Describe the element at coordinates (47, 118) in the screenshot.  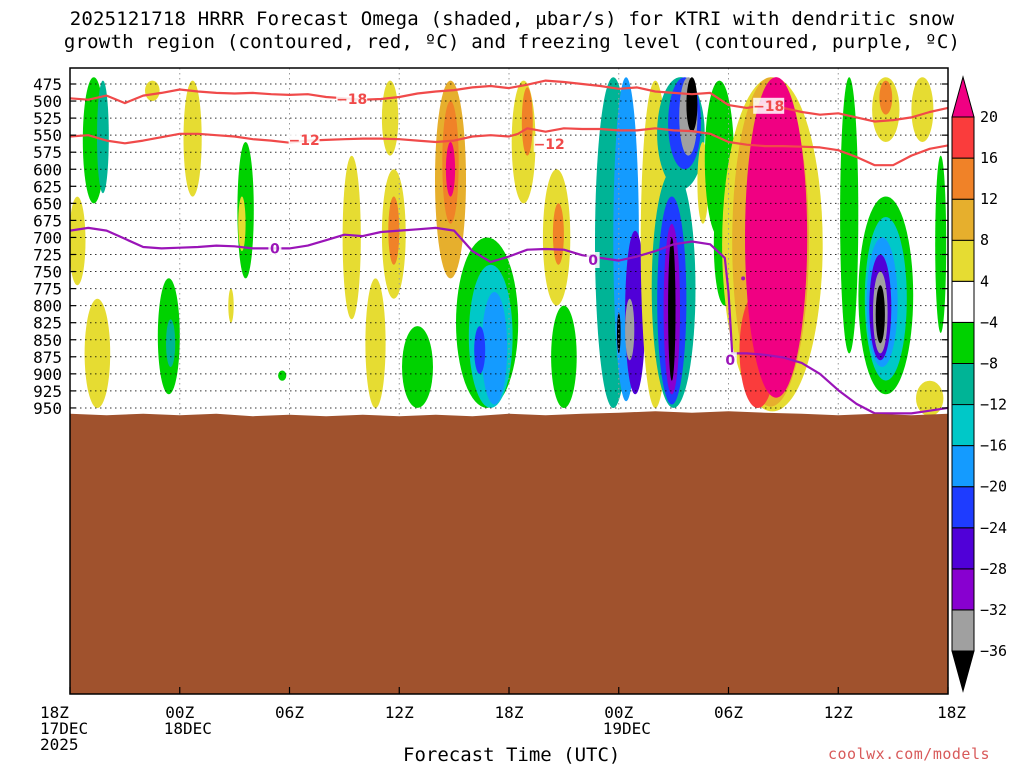
I see `y-tick-label: 525` at that location.